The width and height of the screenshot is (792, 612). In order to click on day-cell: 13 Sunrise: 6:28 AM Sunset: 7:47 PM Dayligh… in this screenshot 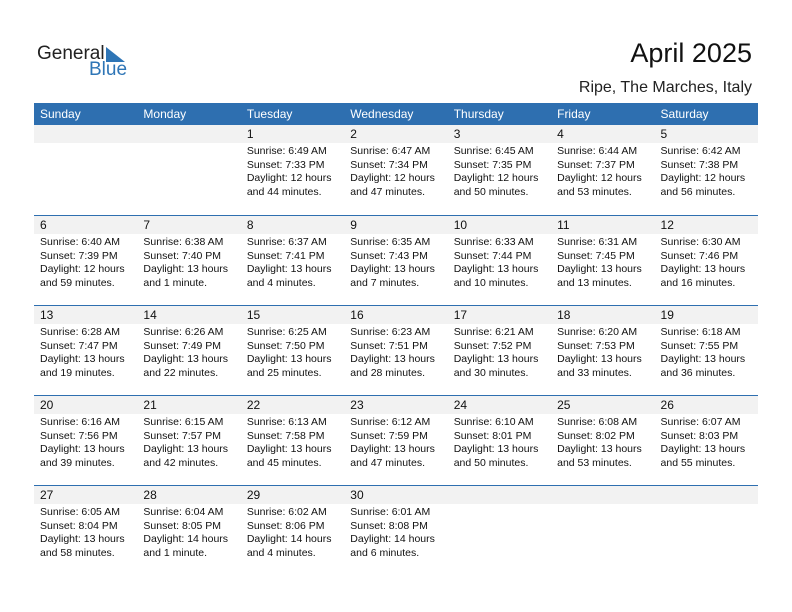, I will do `click(85, 350)`.